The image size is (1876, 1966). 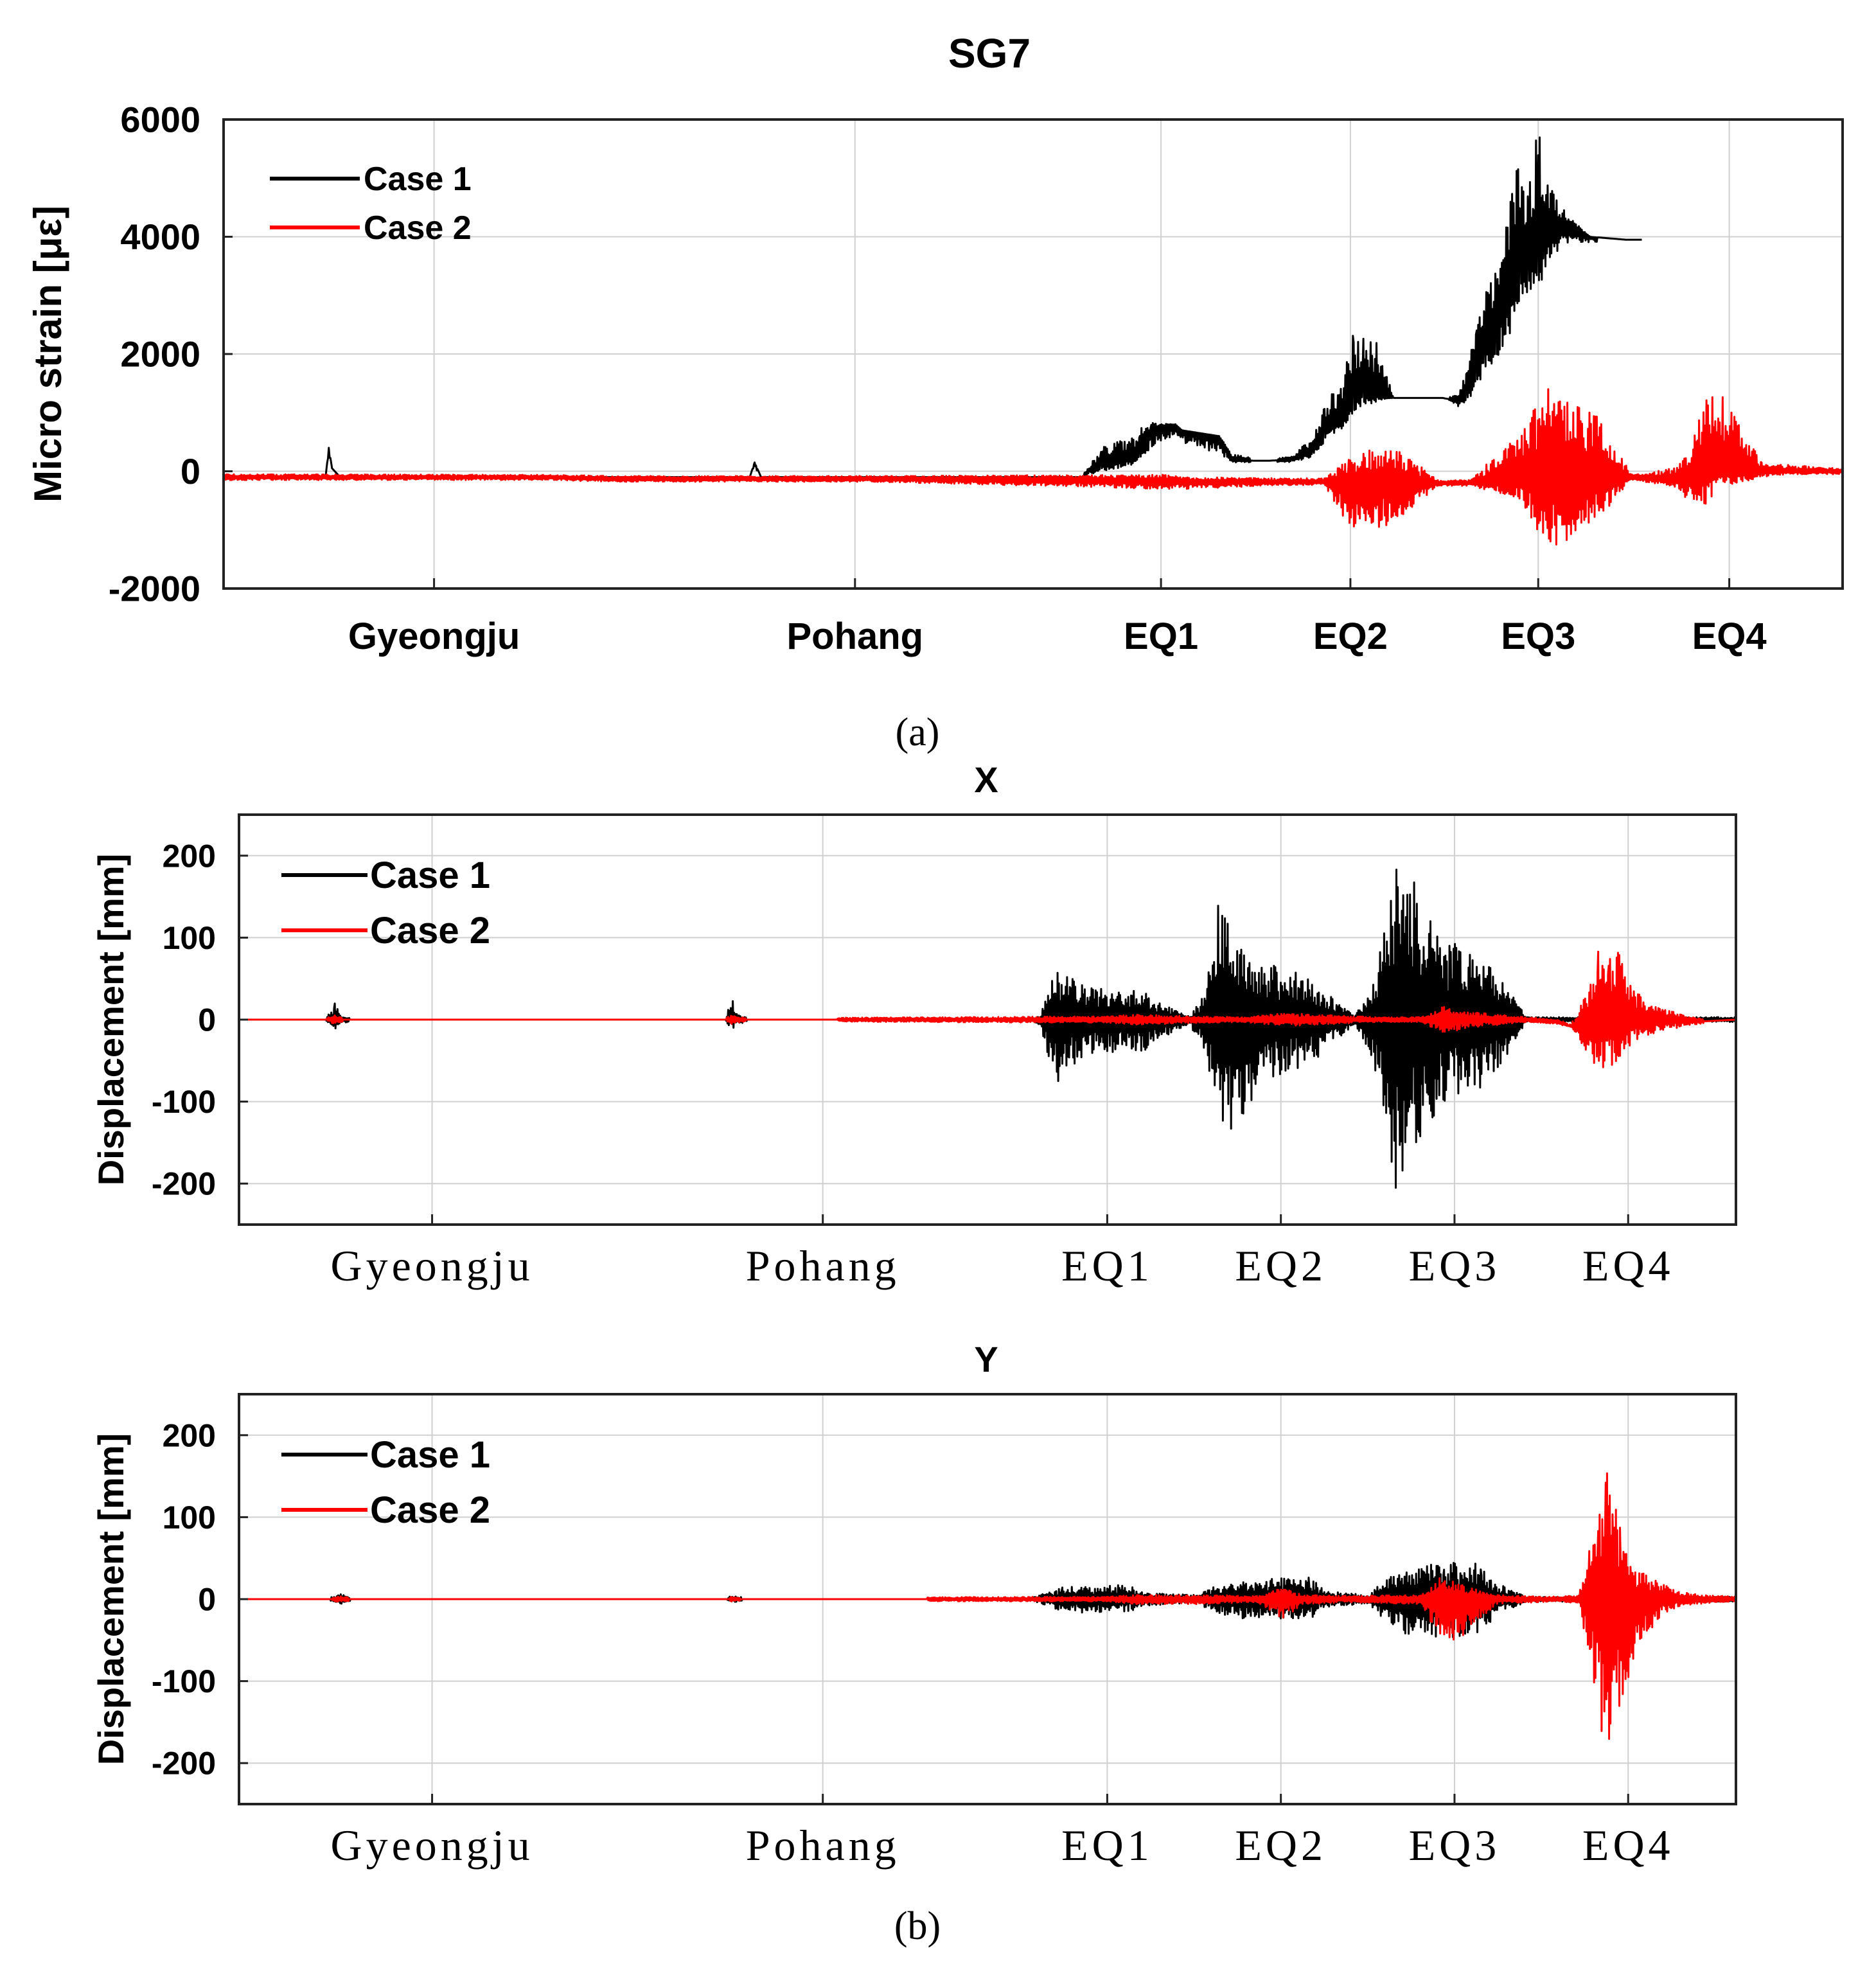 I want to click on y-tick-label: -2000, so click(x=154, y=589).